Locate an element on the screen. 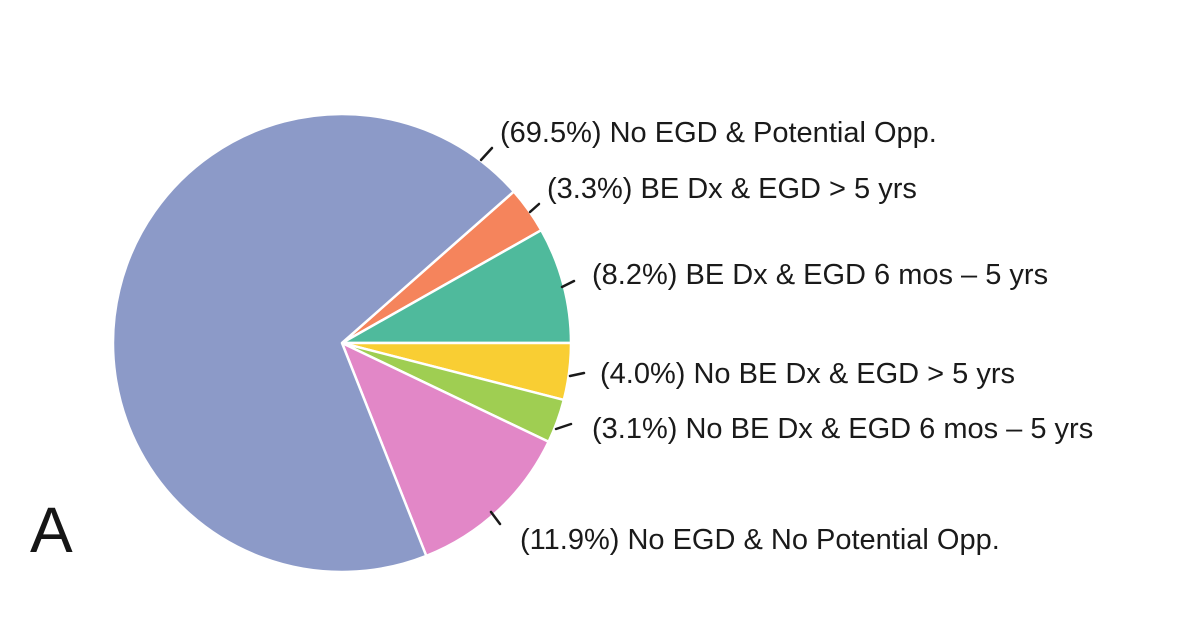  leader-tick-no-be-dx-egd-gt-5yrs is located at coordinates (577, 374).